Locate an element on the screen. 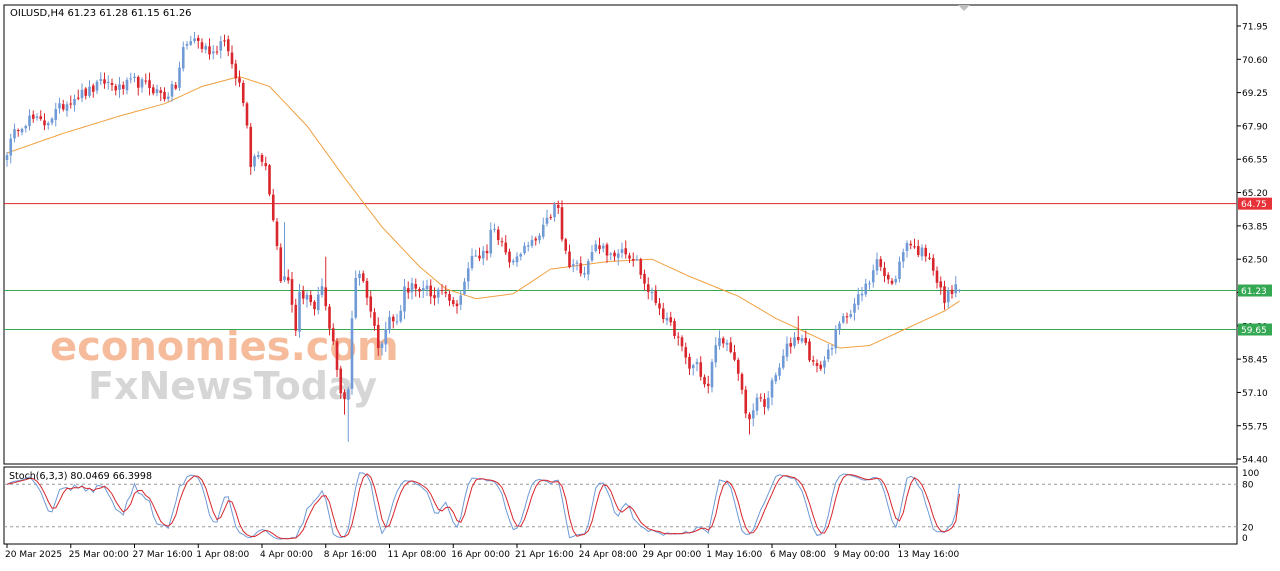 This screenshot has width=1280, height=571. chart-shift-marker is located at coordinates (964, 8).